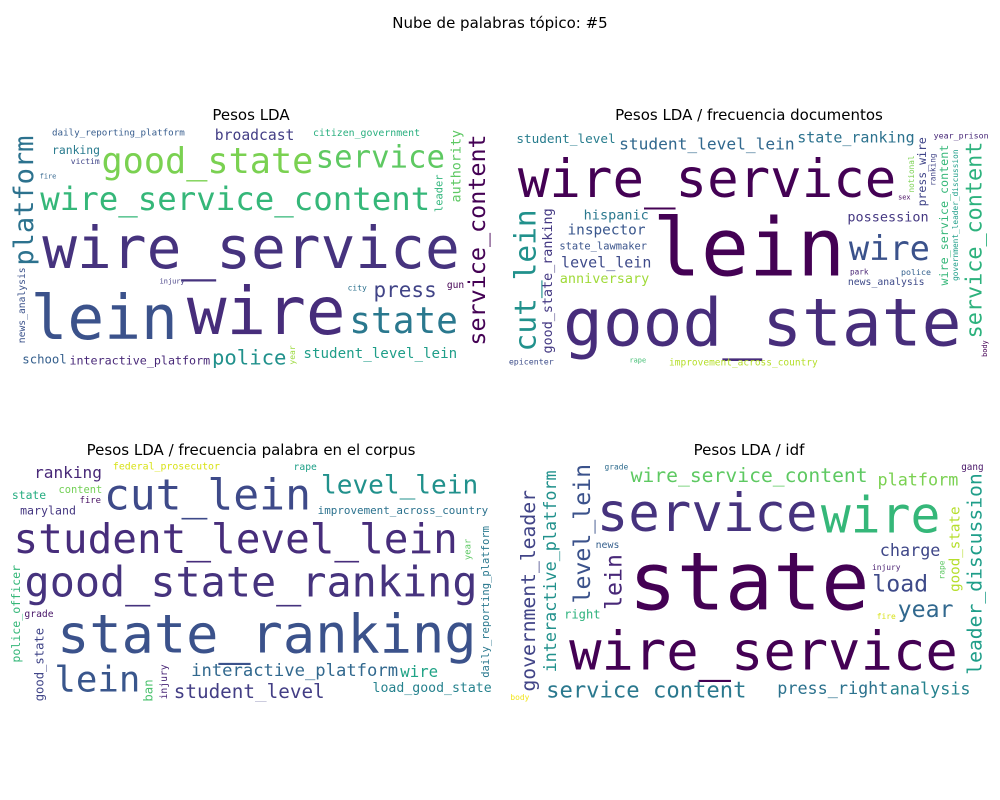 The width and height of the screenshot is (1000, 800). Describe the element at coordinates (922, 171) in the screenshot. I see `word-press-wire: press_wire` at that location.